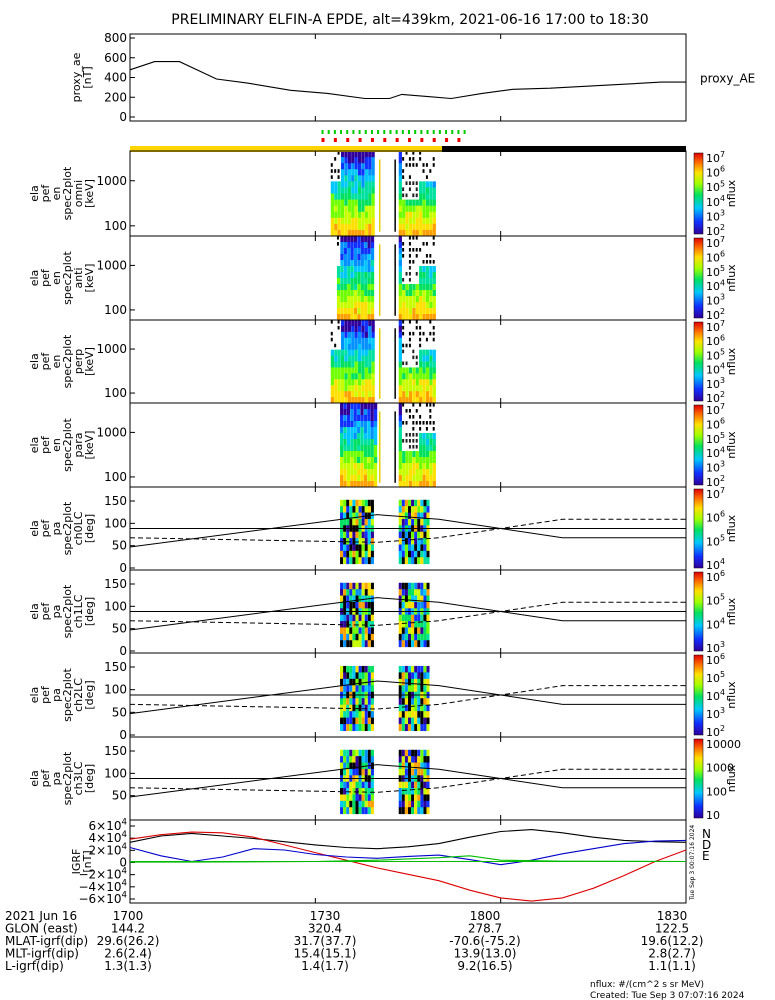 This screenshot has width=775, height=1000. I want to click on colorbar-tick-label: 10⁵, so click(715, 540).